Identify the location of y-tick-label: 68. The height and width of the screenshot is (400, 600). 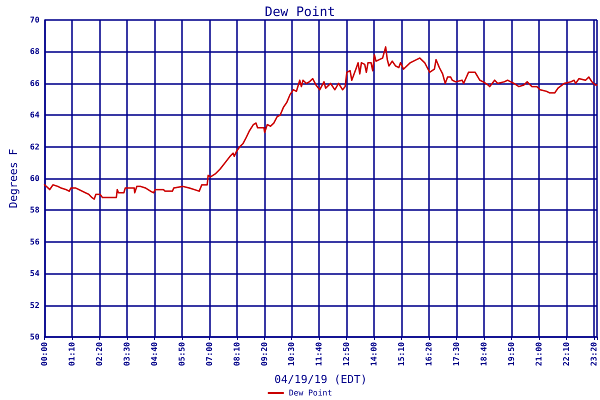
(35, 51).